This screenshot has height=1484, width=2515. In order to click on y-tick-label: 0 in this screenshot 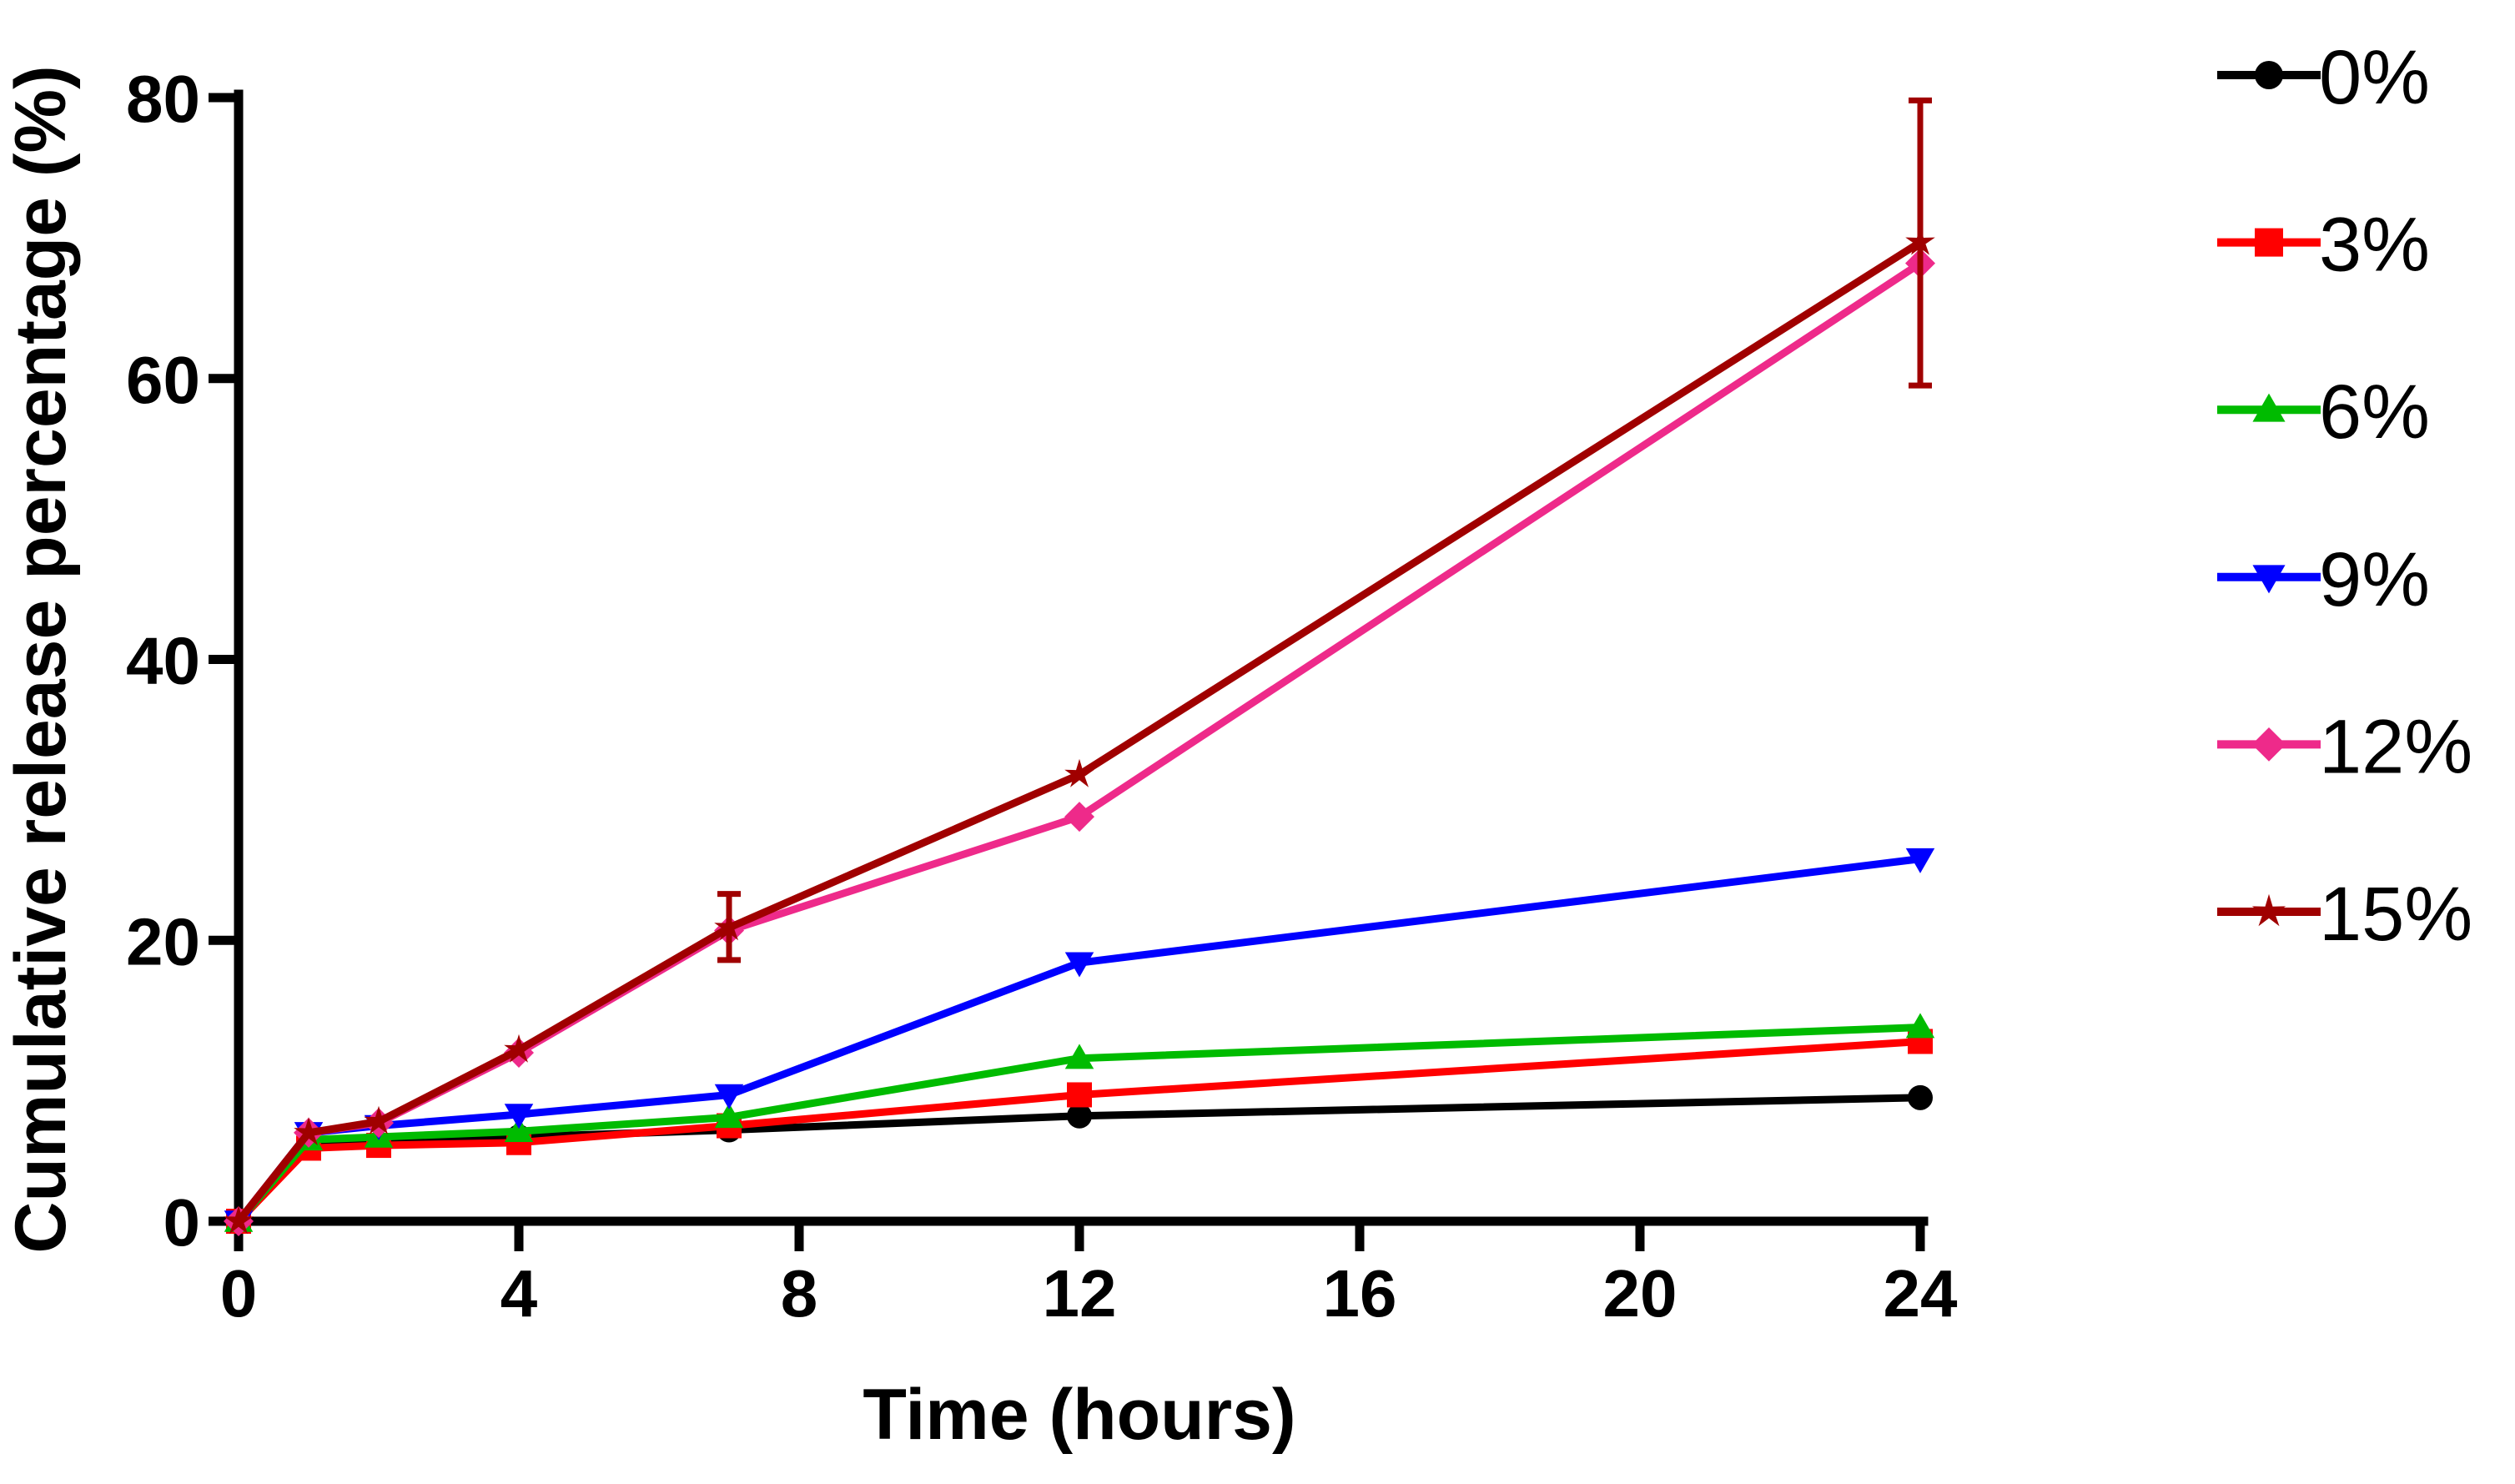, I will do `click(182, 1222)`.